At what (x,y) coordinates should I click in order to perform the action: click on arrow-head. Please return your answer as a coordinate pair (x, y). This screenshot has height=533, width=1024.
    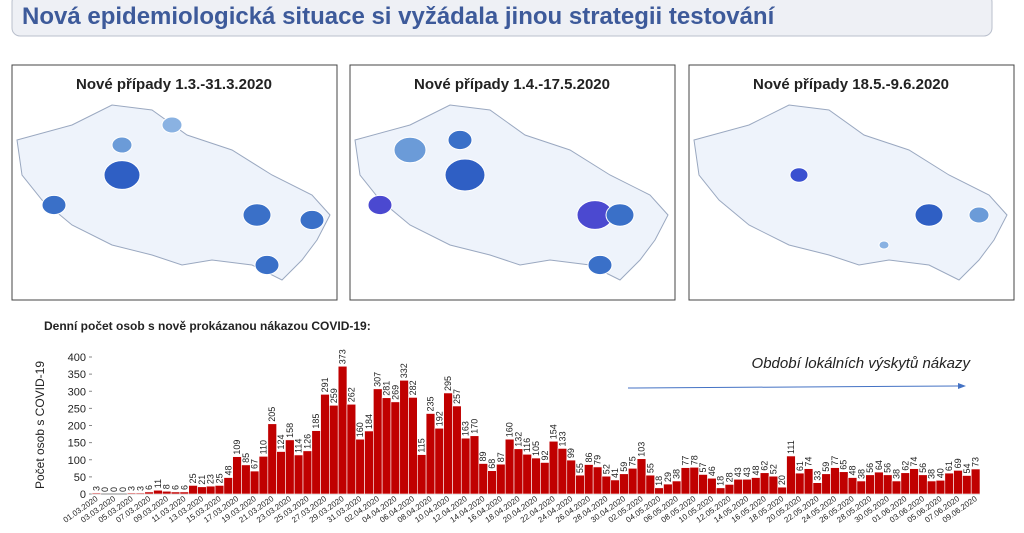
    Looking at the image, I should click on (962, 386).